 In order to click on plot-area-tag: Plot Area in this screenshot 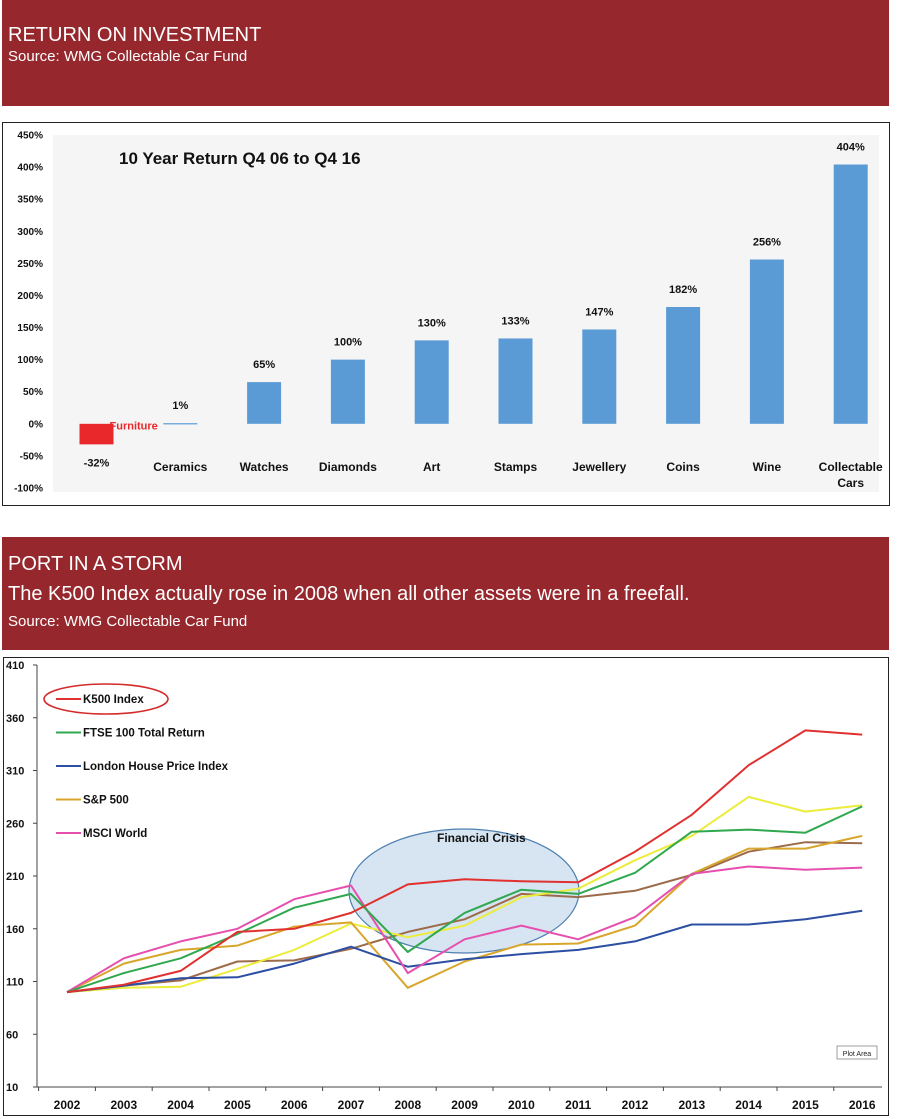, I will do `click(857, 1052)`.